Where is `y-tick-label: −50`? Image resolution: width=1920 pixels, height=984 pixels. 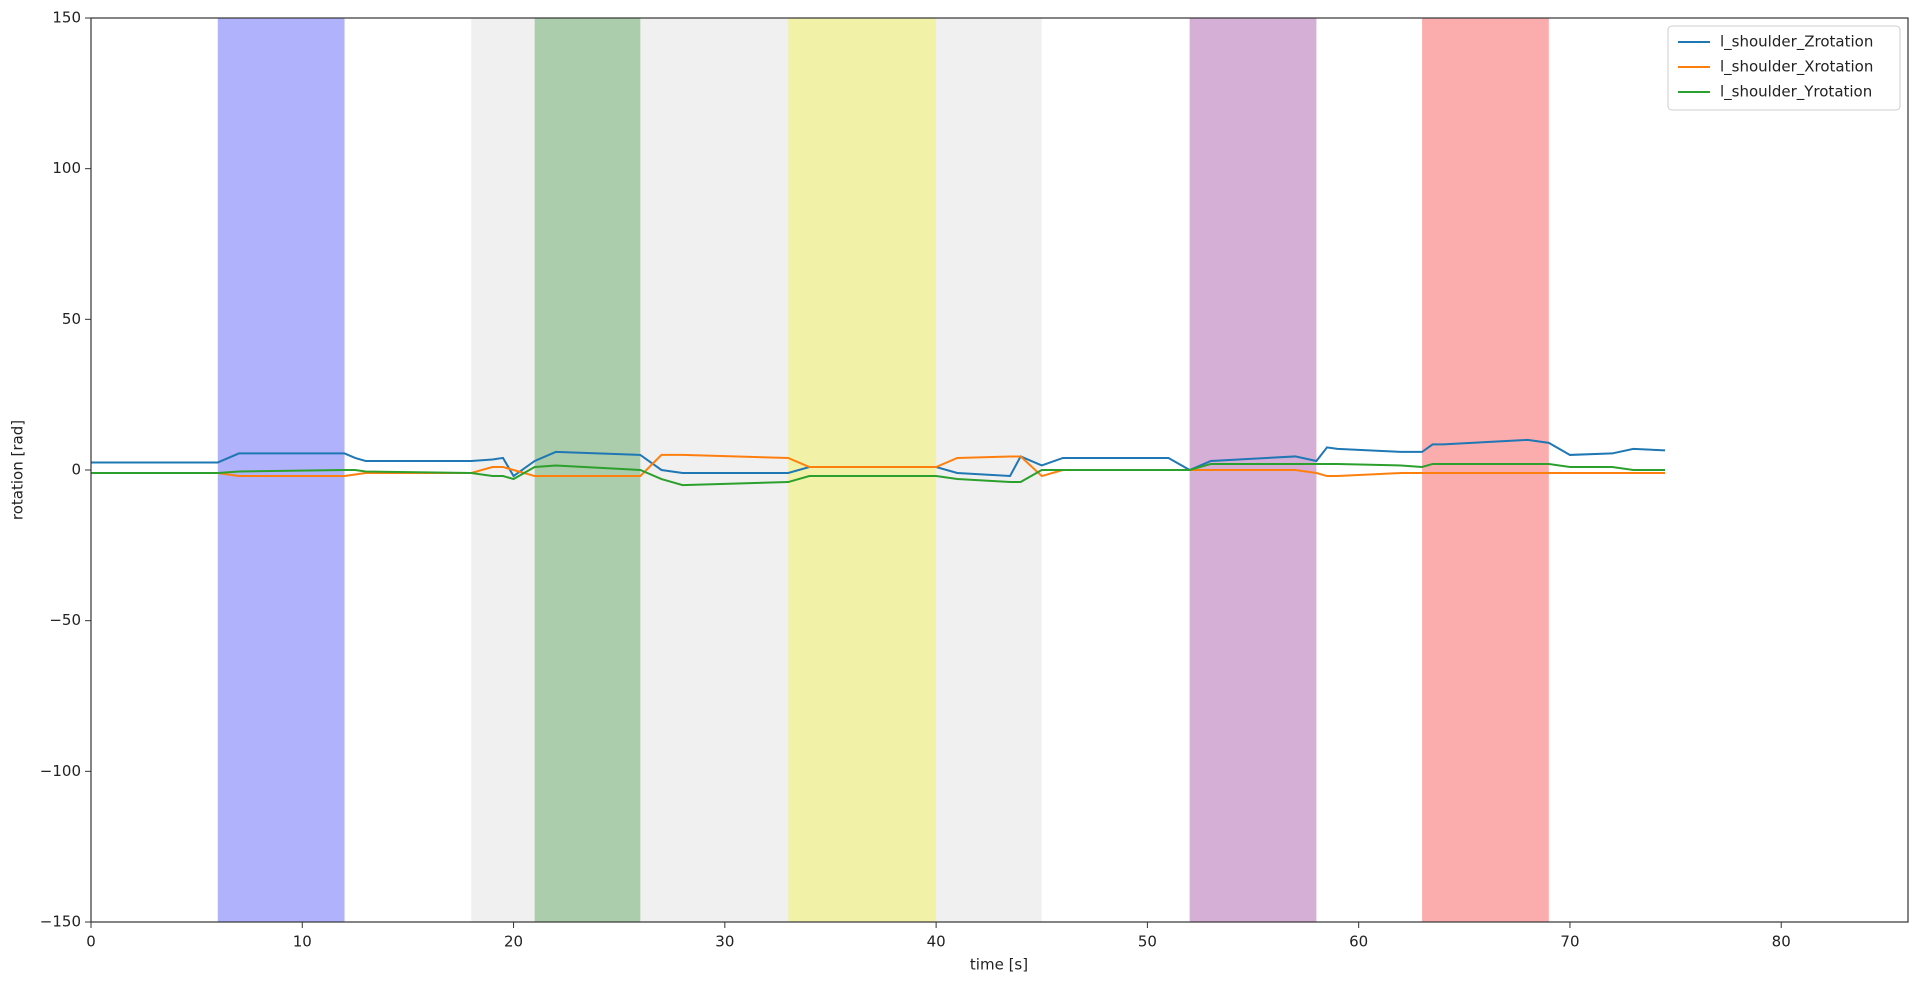 y-tick-label: −50 is located at coordinates (65, 620).